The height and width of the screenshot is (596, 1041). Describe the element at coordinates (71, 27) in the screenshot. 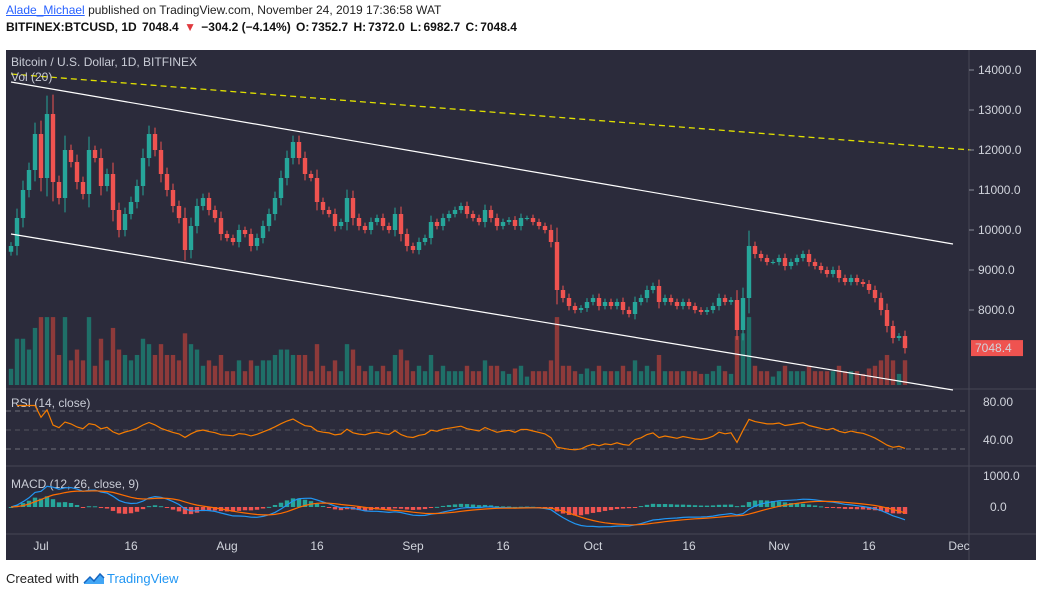

I see `symbol-label: BITFINEX:BTCUSD, 1D` at that location.